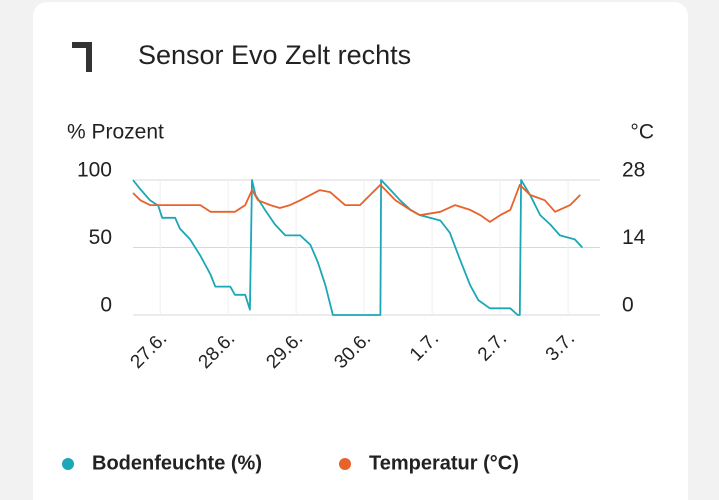 The height and width of the screenshot is (500, 719). What do you see at coordinates (633, 170) in the screenshot?
I see `y2-tick-label: 28` at bounding box center [633, 170].